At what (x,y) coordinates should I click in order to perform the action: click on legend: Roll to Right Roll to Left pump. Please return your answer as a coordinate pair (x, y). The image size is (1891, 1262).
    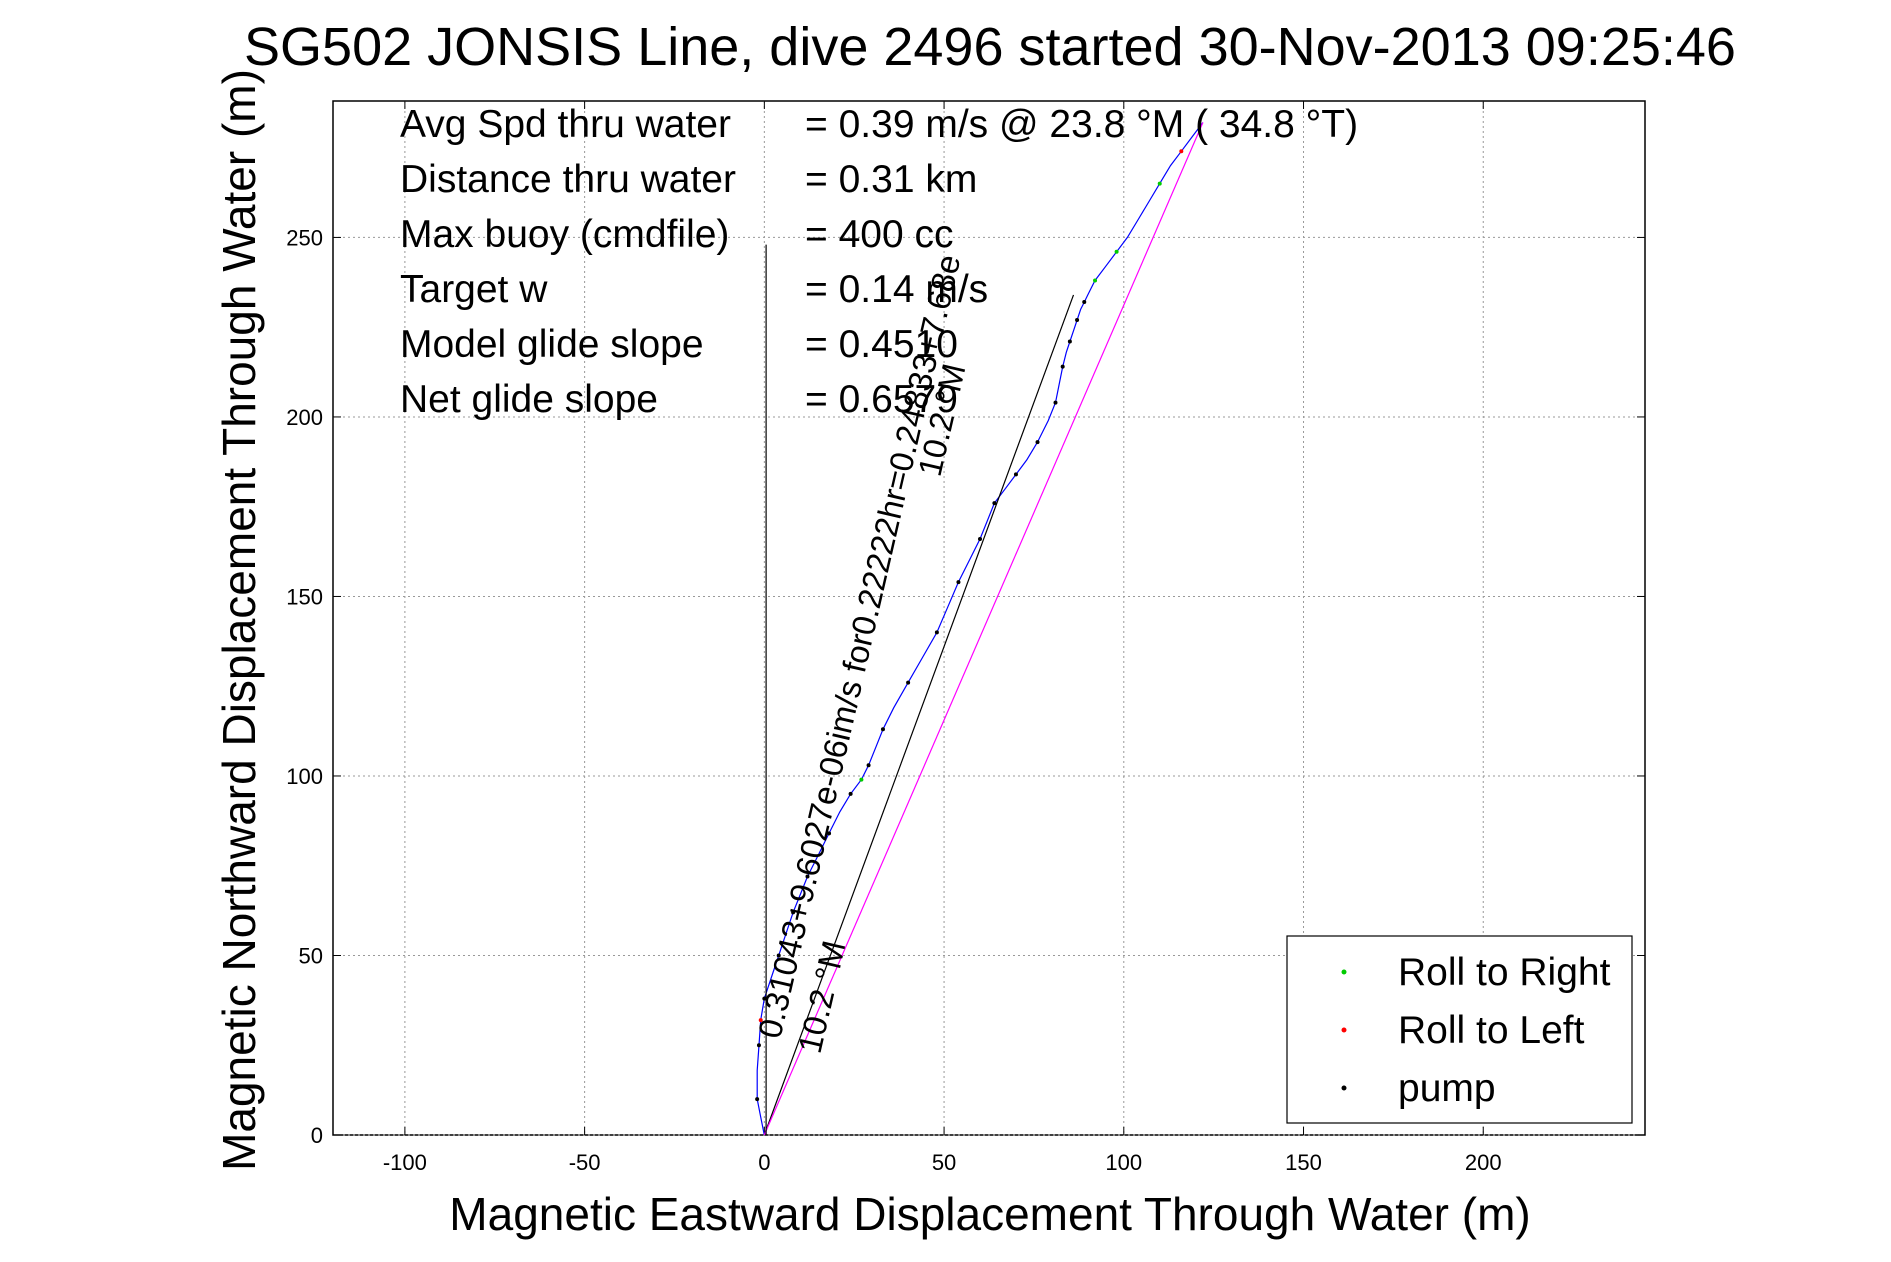
    Looking at the image, I should click on (1459, 1029).